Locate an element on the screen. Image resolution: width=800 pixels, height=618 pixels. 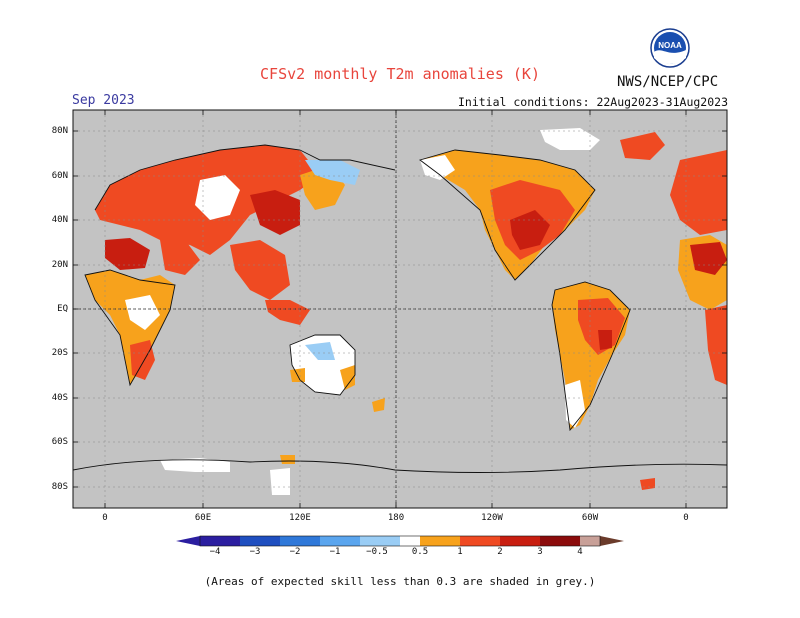
europe-africa-repeat-anomalies is located at coordinates (698, 267).